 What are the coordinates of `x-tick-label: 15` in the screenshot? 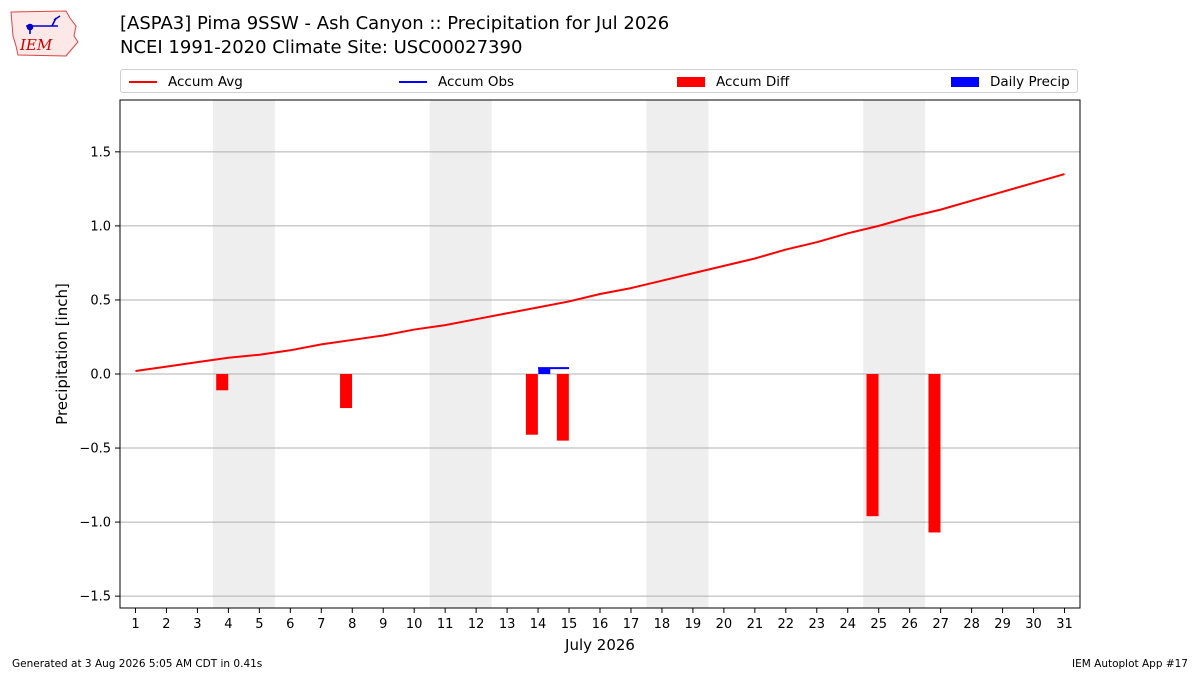 It's located at (569, 624).